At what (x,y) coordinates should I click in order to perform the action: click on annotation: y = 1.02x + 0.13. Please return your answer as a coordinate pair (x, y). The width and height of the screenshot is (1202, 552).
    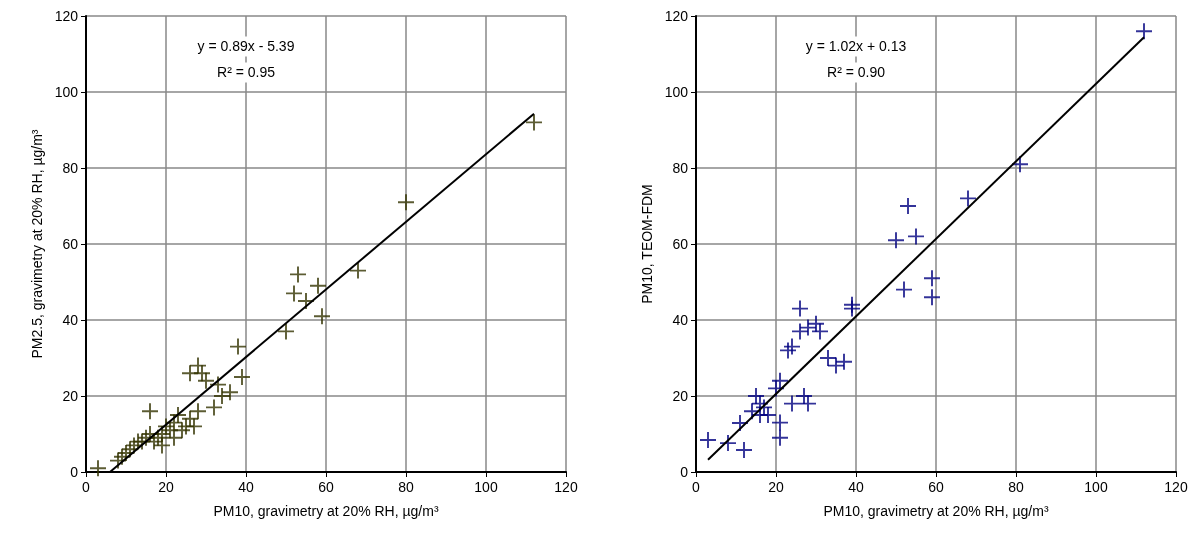
    Looking at the image, I should click on (856, 46).